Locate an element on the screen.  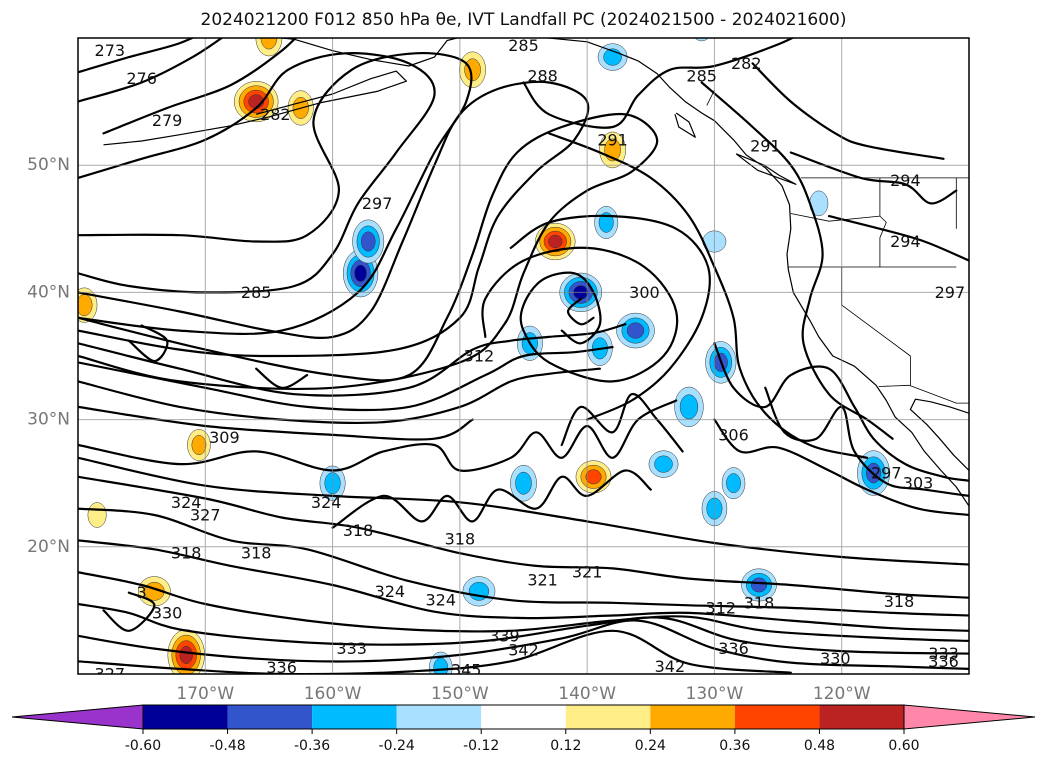
colorbar-tick-label: -0.48 is located at coordinates (227, 746).